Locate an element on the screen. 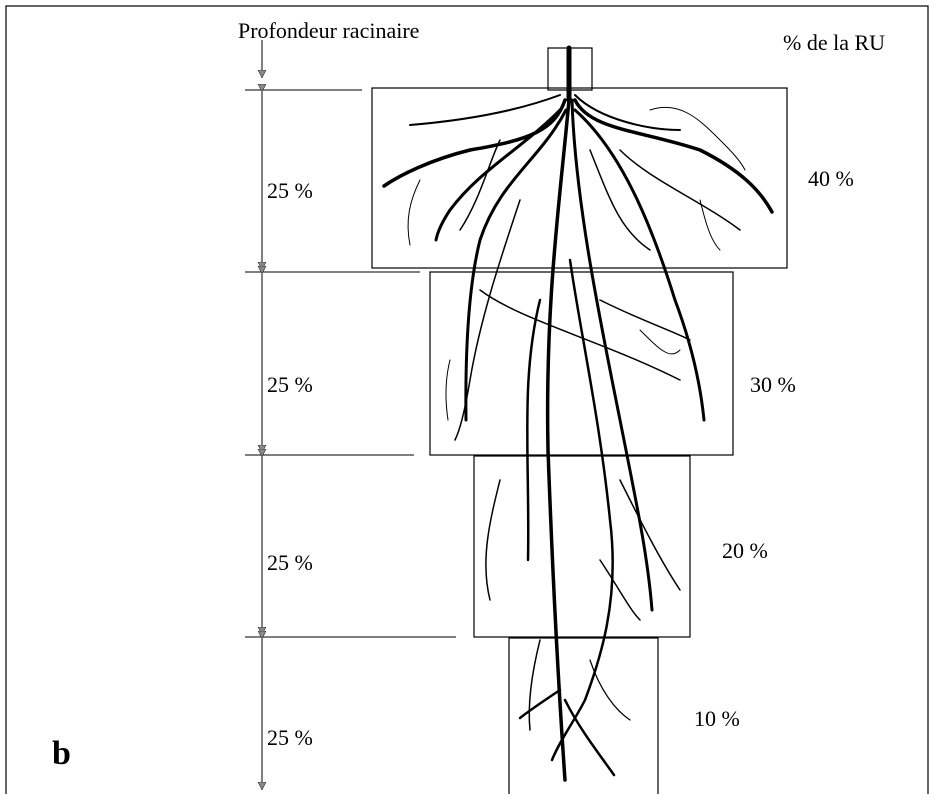 The width and height of the screenshot is (934, 794). ru-share-label: 10 % is located at coordinates (717, 718).